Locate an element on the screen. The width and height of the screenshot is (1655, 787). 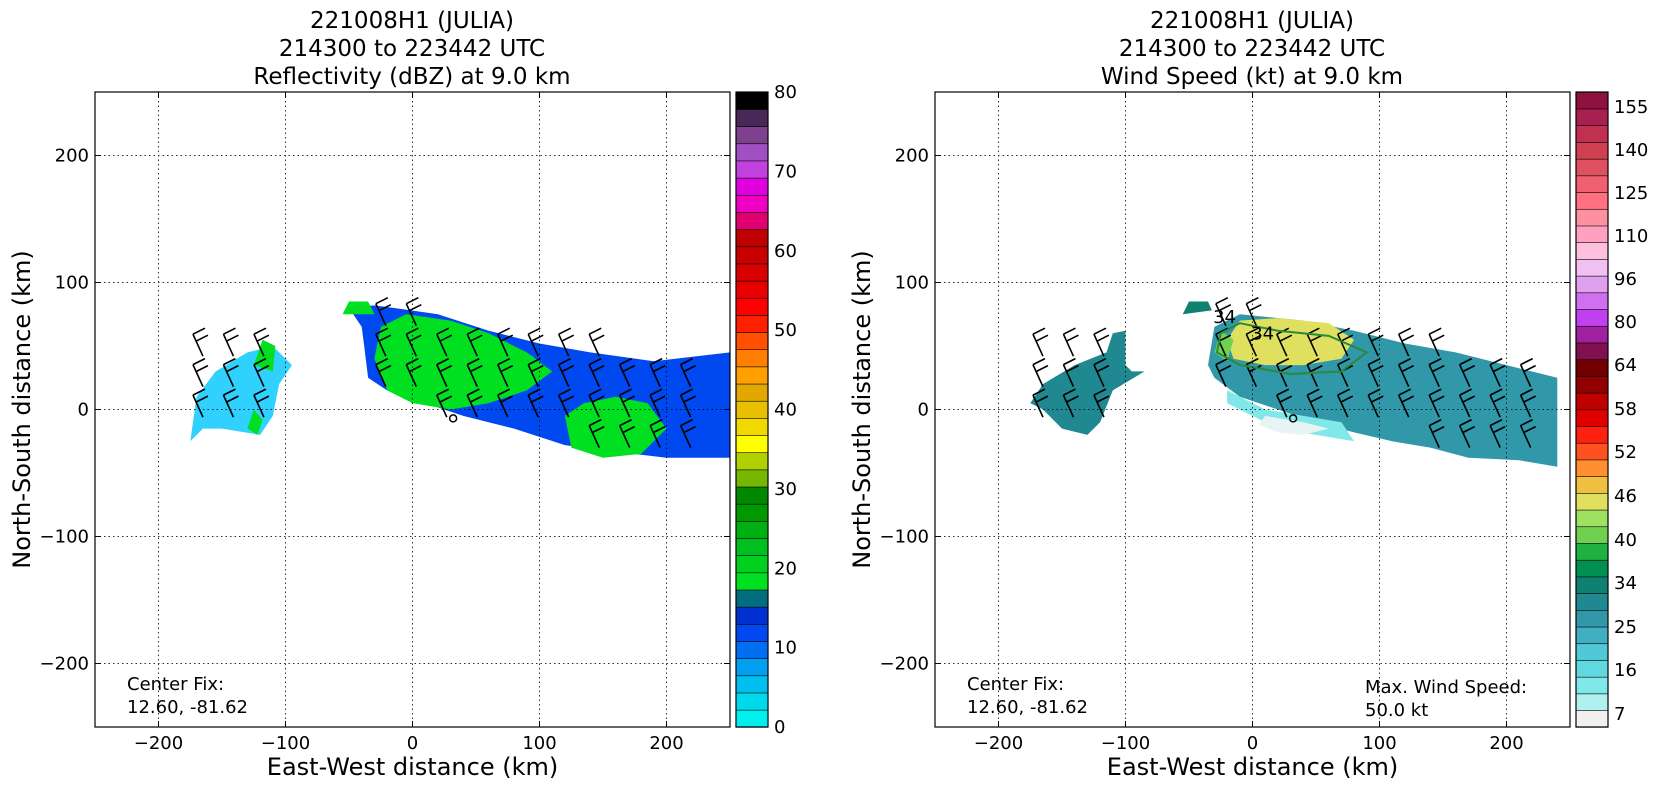
colorbar-tick-label: 0 is located at coordinates (779, 727).